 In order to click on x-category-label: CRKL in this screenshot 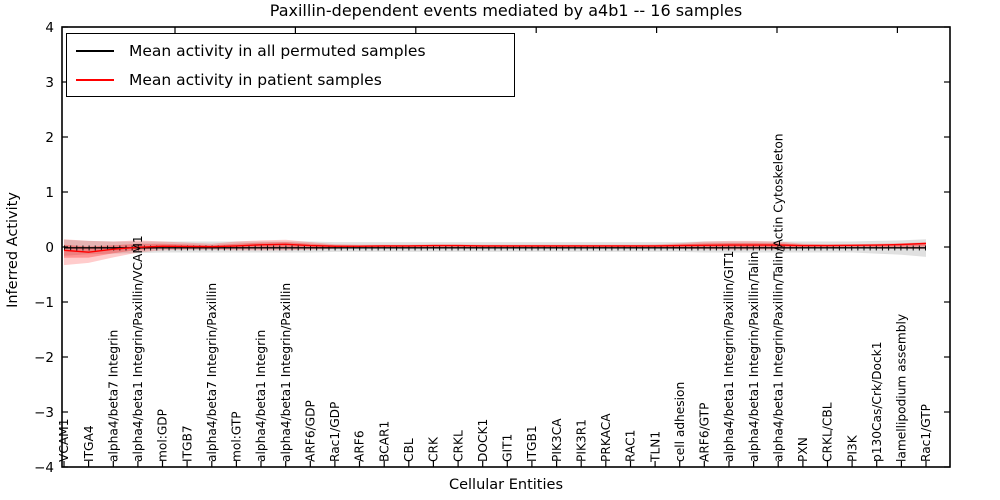, I will do `click(458, 446)`.